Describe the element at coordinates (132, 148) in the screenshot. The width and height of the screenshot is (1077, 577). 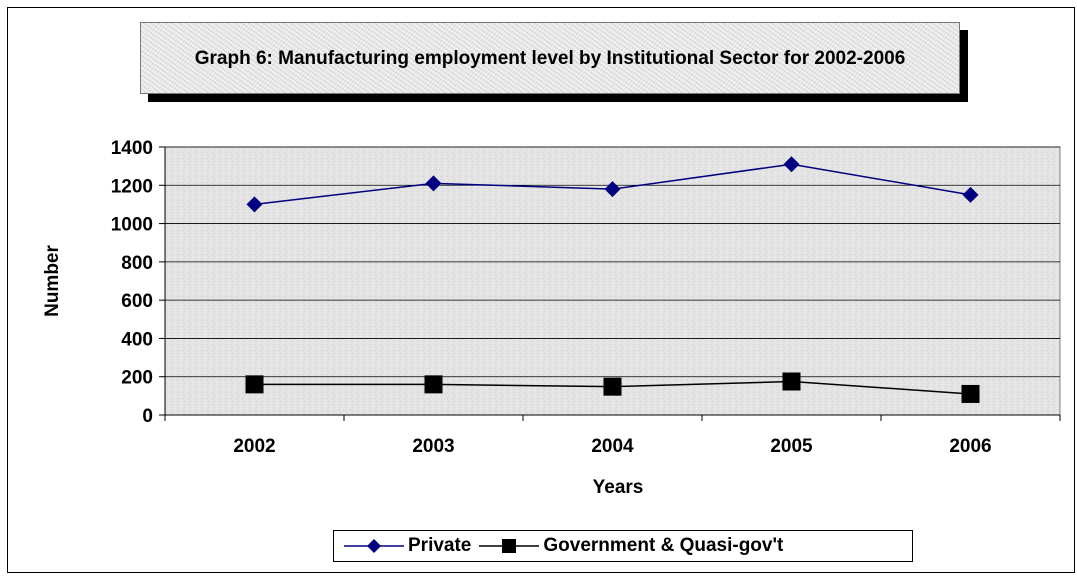
I see `y-tick-label: 1400` at that location.